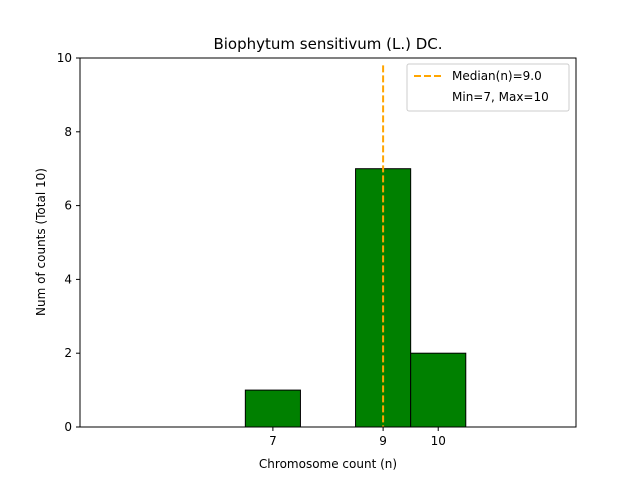  What do you see at coordinates (68, 206) in the screenshot?
I see `y-tick-label-6: 6` at bounding box center [68, 206].